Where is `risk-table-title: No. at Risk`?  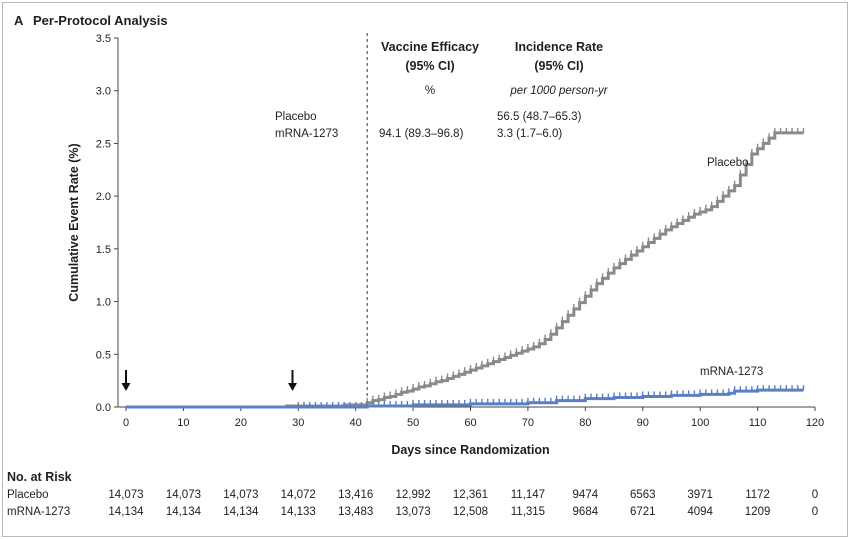
risk-table-title: No. at Risk is located at coordinates (39, 477).